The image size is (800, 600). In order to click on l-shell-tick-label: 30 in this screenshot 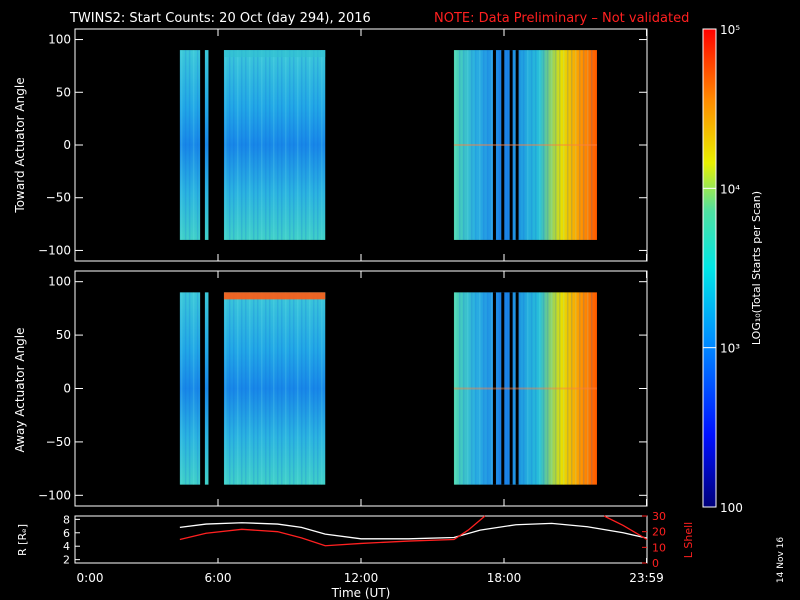, I will do `click(659, 516)`.